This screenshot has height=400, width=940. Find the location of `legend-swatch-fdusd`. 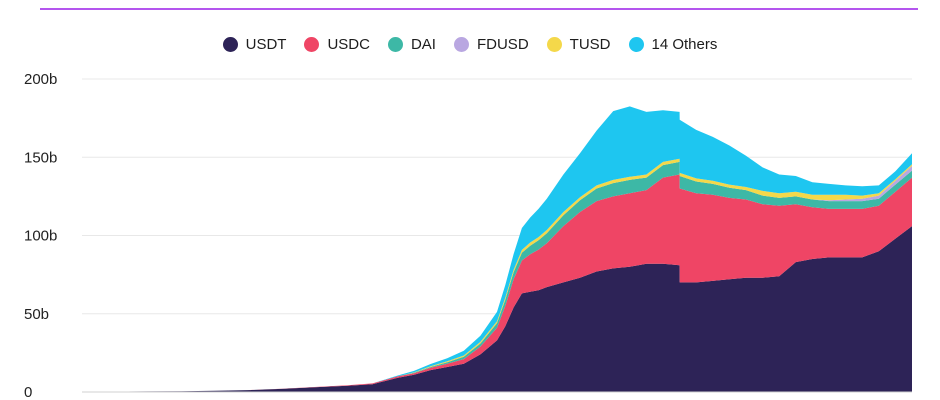

legend-swatch-fdusd is located at coordinates (461, 44).